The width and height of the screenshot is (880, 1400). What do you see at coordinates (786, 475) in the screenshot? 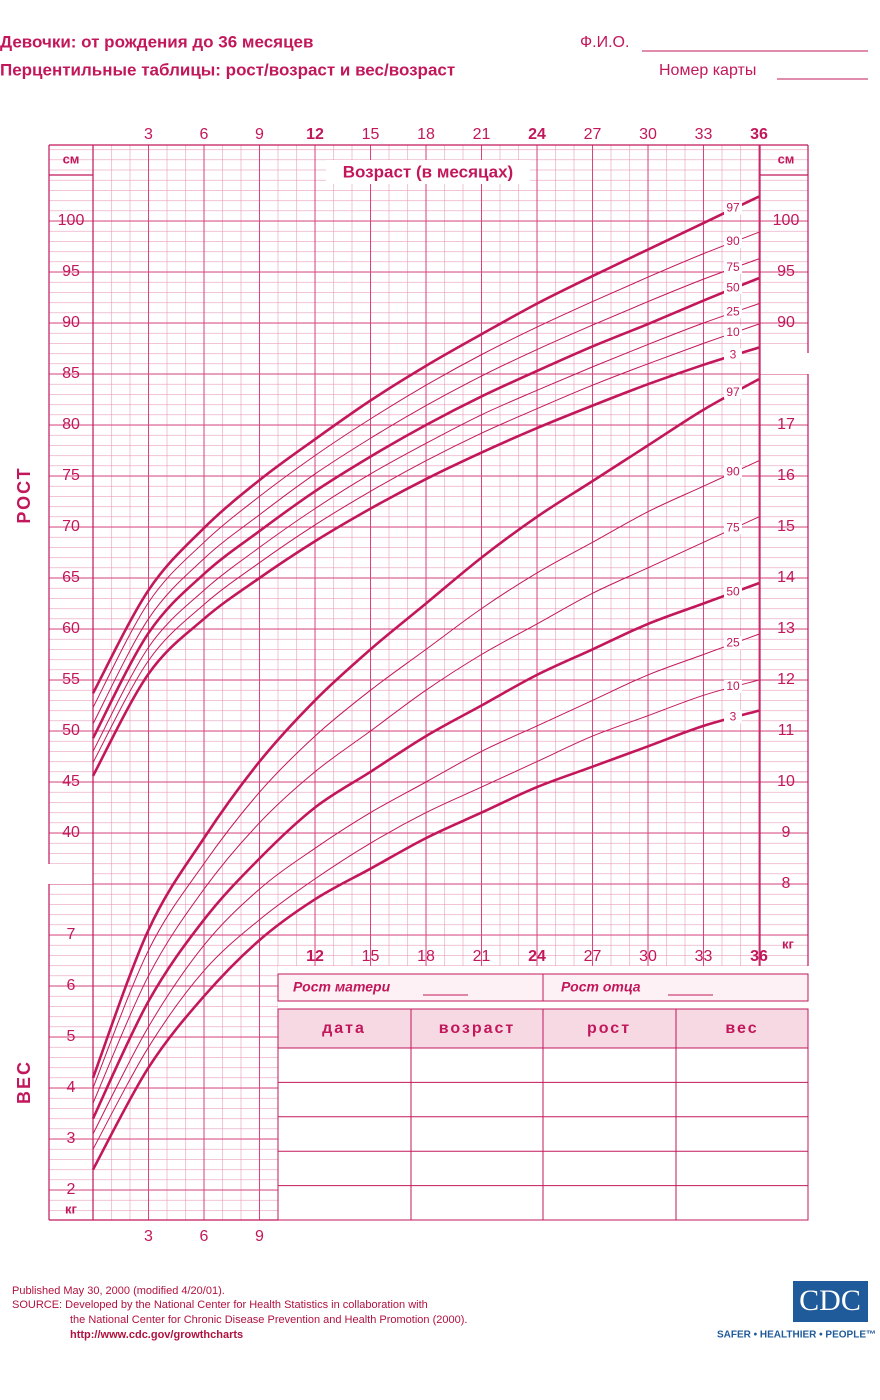
I see `y-tick-label: 16` at bounding box center [786, 475].